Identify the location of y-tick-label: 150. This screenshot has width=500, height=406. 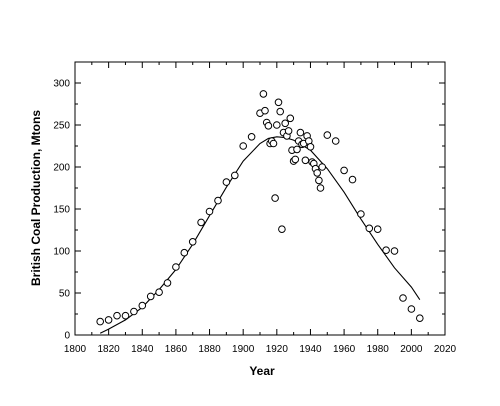
(61, 210).